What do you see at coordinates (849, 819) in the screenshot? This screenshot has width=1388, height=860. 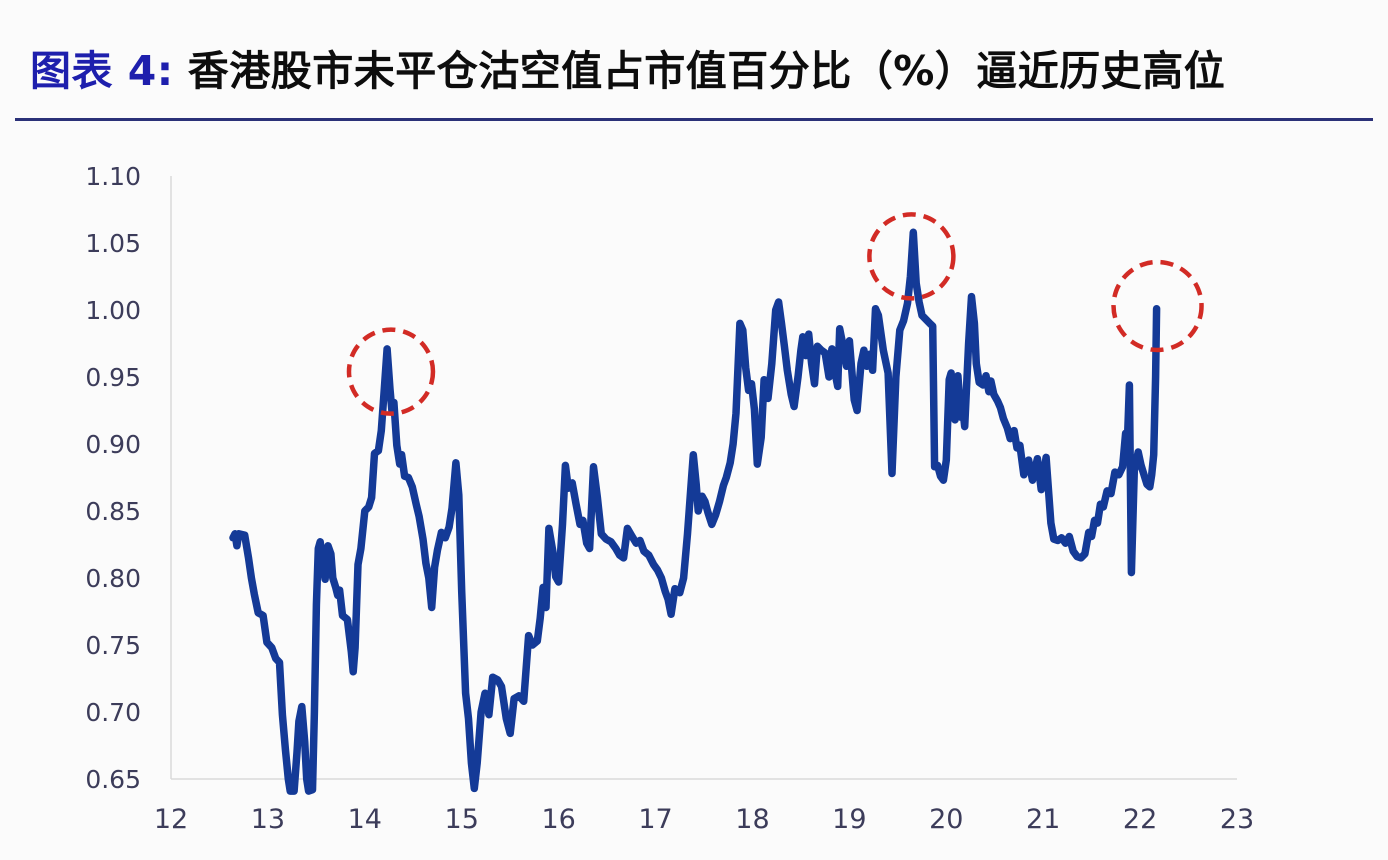 I see `x-axis-label: 19` at bounding box center [849, 819].